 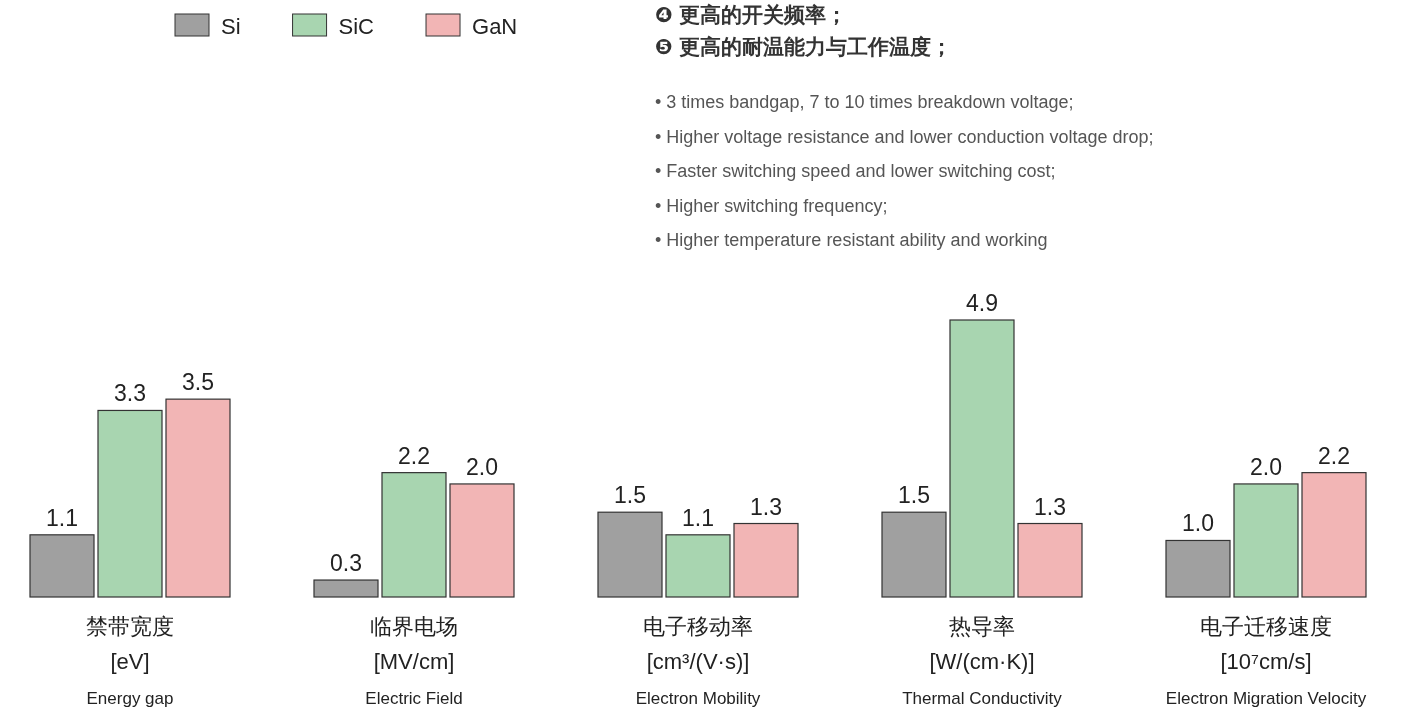 I want to click on data-label: 4.9, so click(x=982, y=303).